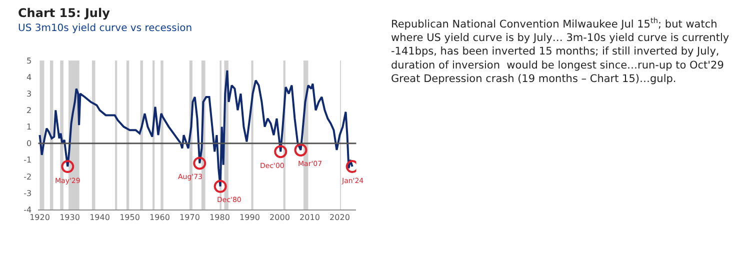  I want to click on chart-subtitle: US 3m10s yield curve vs recession, so click(105, 28).